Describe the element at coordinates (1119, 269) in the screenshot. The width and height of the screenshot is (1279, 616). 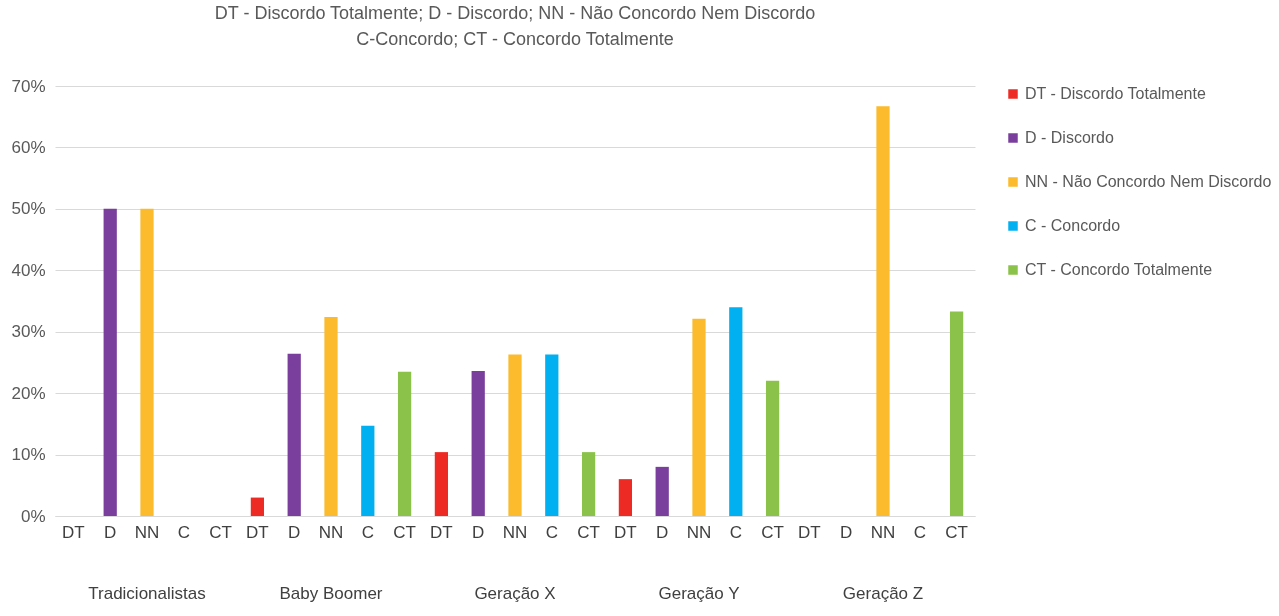
I see `legend-label: CT - Concordo Totalmente` at that location.